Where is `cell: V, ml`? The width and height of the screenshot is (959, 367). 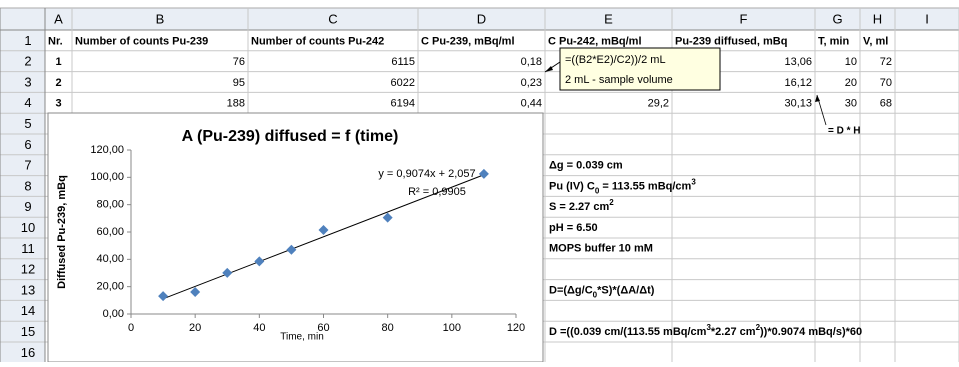
cell: V, ml is located at coordinates (875, 41).